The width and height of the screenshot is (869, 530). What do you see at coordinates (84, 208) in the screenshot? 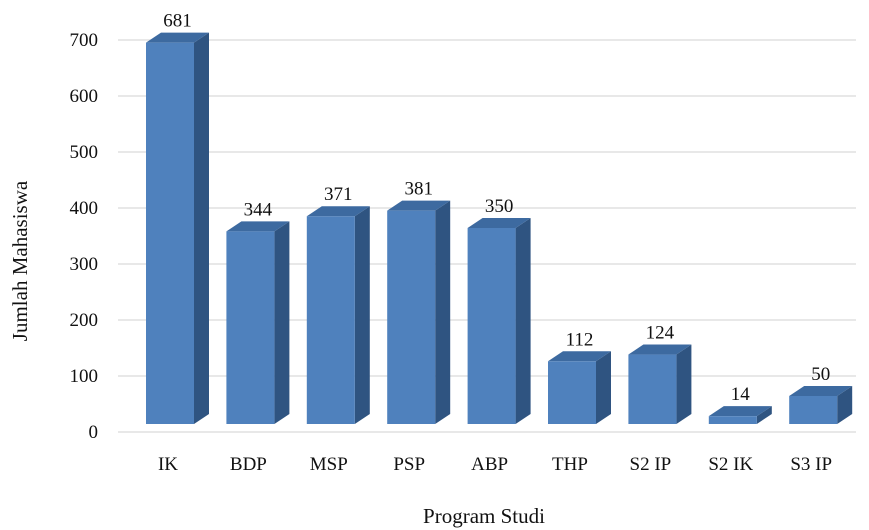
I see `y-tick-label: 400` at bounding box center [84, 208].